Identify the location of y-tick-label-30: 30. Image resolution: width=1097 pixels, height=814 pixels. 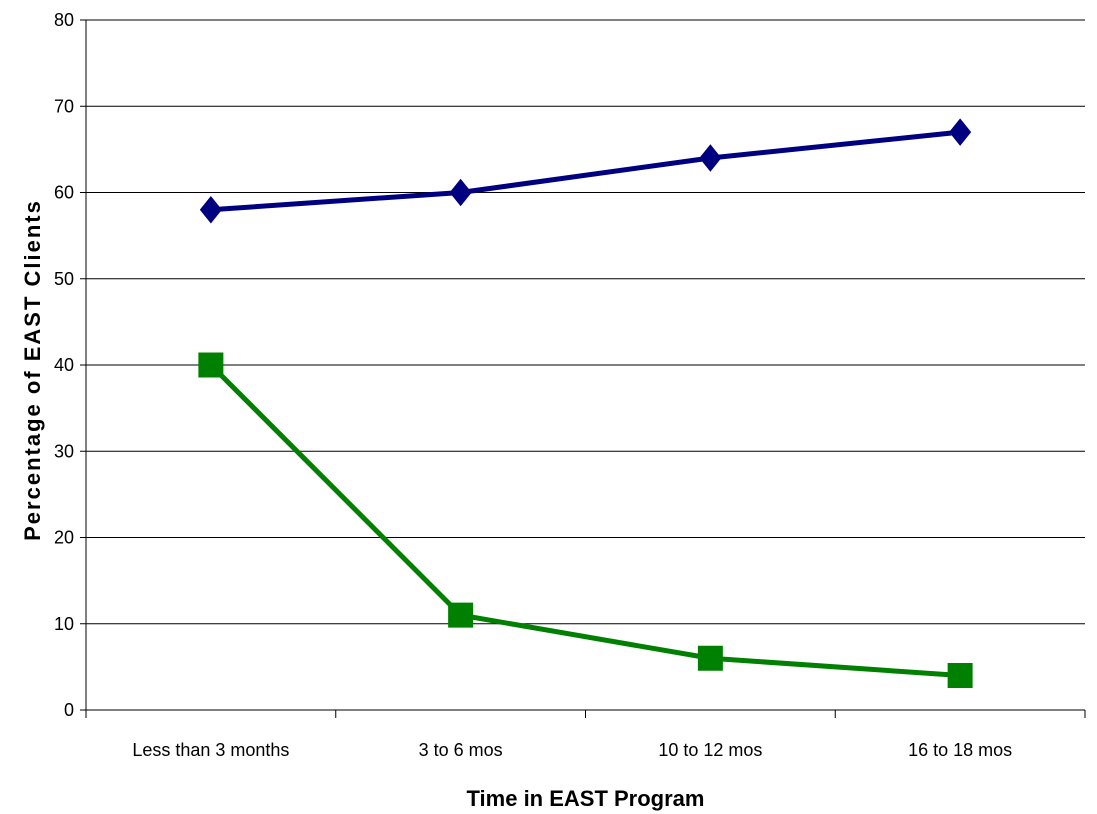
(64, 451).